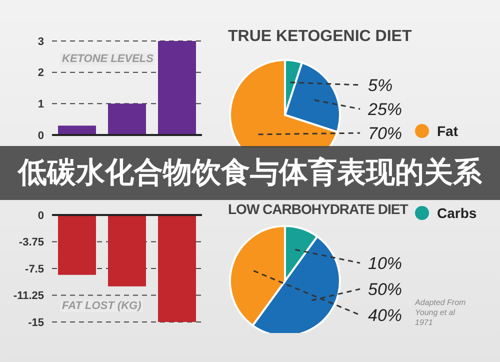  What do you see at coordinates (320, 37) in the screenshot?
I see `chart-title: TRUE KETOGENIC DIET` at bounding box center [320, 37].